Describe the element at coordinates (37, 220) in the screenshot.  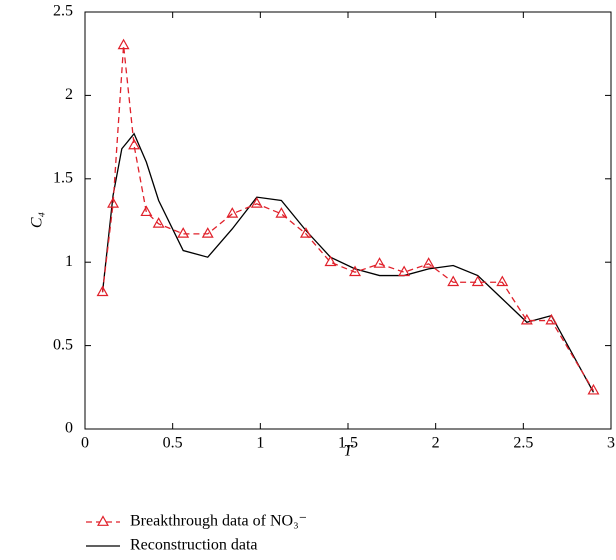
I see `y-axis-label: C₄` at that location.